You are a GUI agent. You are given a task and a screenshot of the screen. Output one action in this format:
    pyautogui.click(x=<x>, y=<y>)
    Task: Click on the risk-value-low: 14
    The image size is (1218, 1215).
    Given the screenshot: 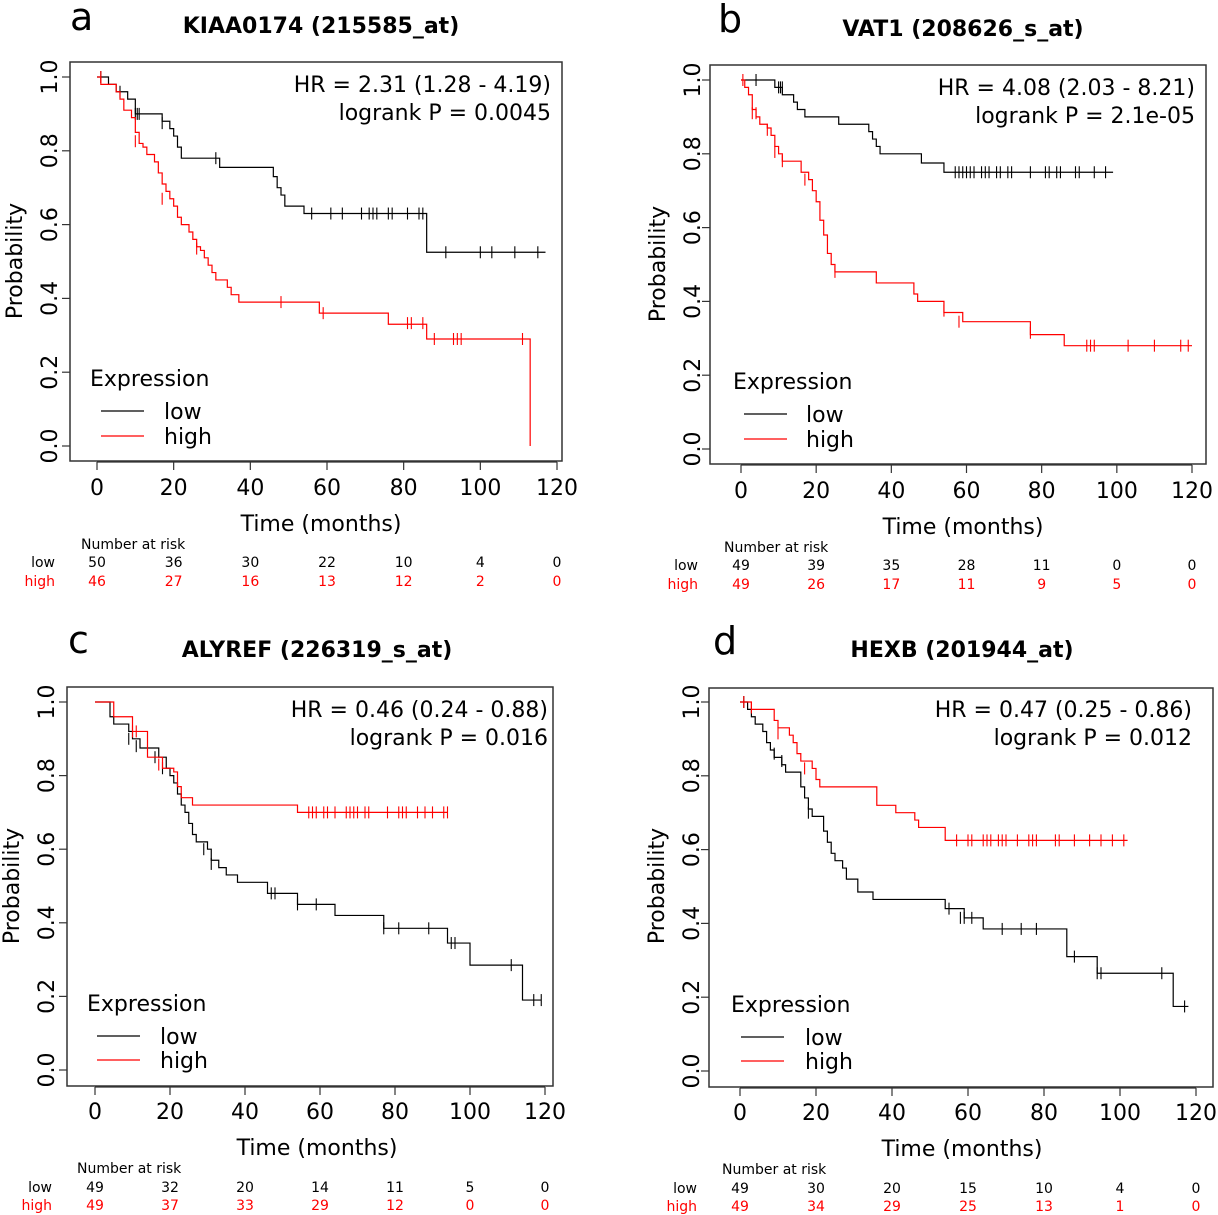 What is the action you would take?
    pyautogui.click(x=320, y=1188)
    